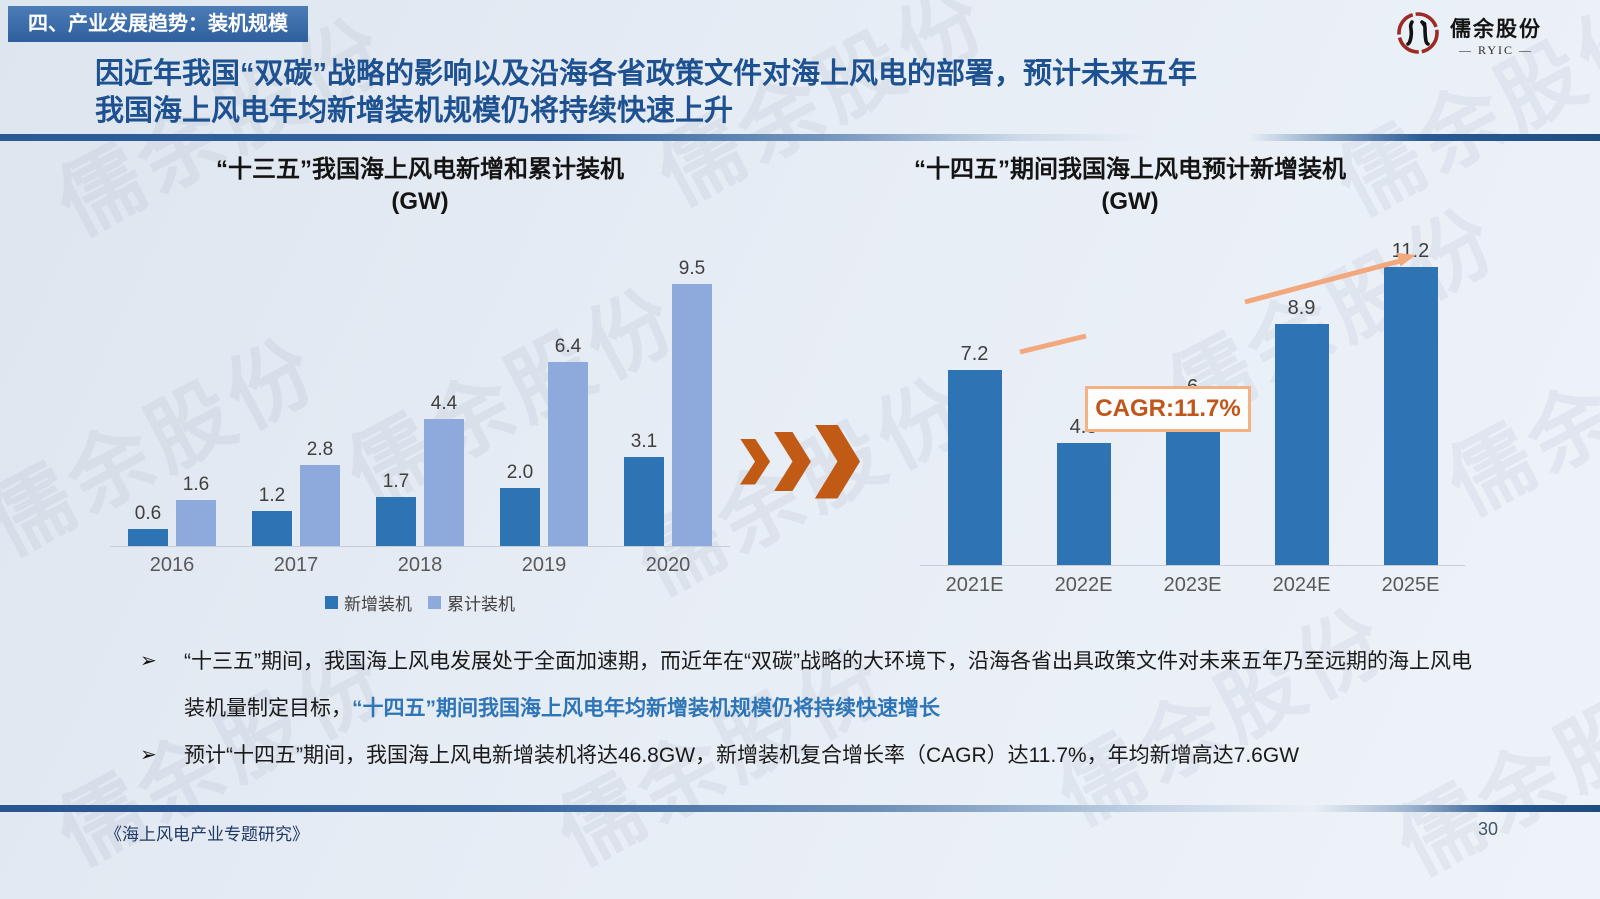 This screenshot has width=1600, height=899. I want to click on data-label: 4.4, so click(444, 404).